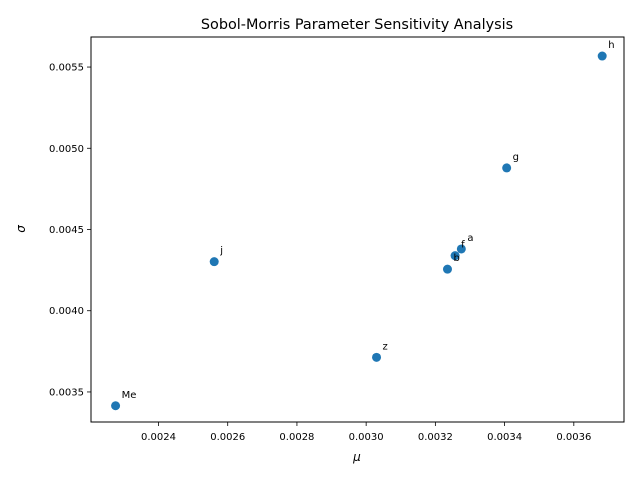  Describe the element at coordinates (447, 269) in the screenshot. I see `scatter-point-b` at that location.